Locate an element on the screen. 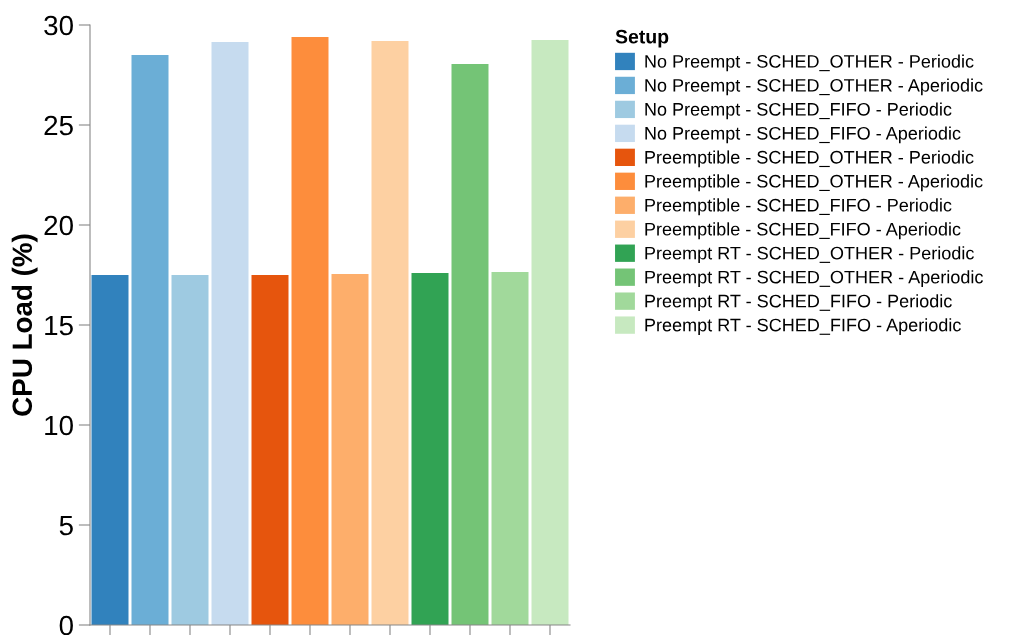 The height and width of the screenshot is (635, 1019). legend-label: Preempt RT - SCHED_OTHER - Aperiodic is located at coordinates (814, 279).